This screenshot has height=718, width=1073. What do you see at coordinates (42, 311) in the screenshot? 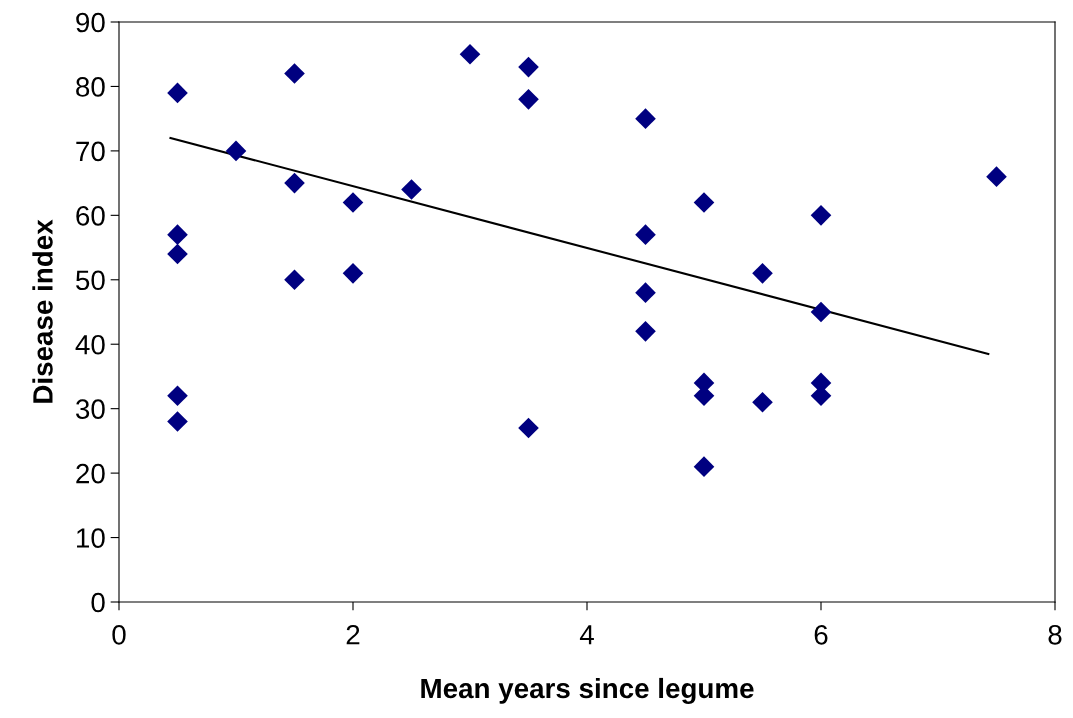
I see `y-axis-title: Disease index` at bounding box center [42, 311].